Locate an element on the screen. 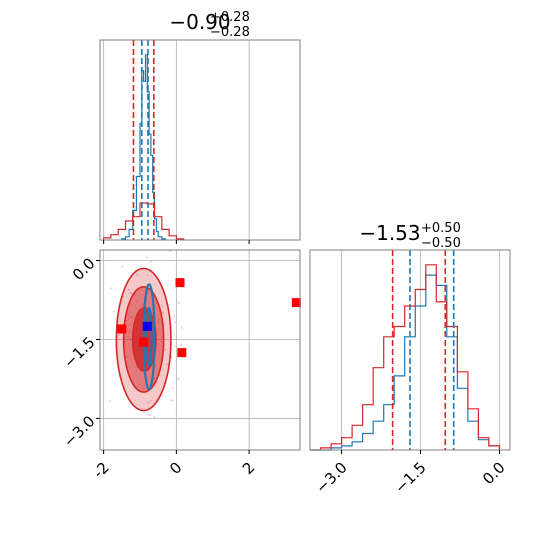  param-1-frame is located at coordinates (200, 140).